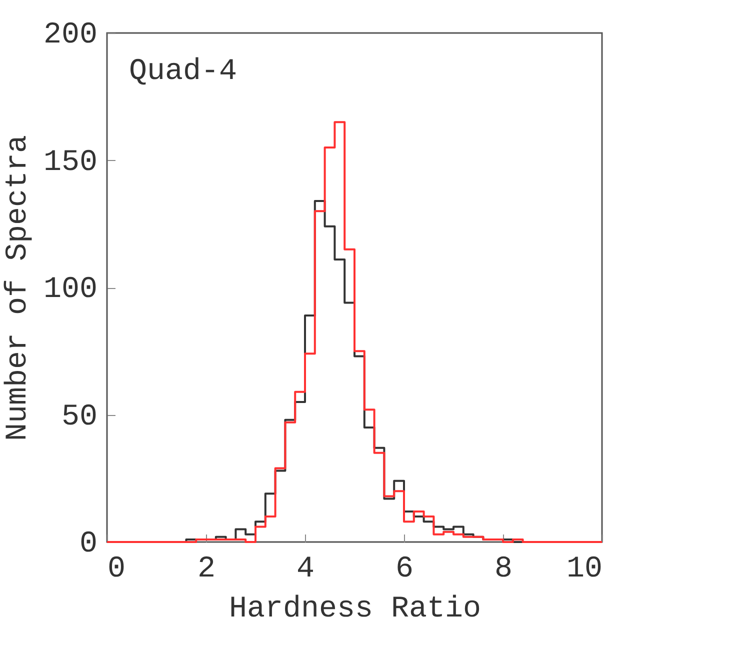  I want to click on x-tick-label: 0, so click(117, 569).